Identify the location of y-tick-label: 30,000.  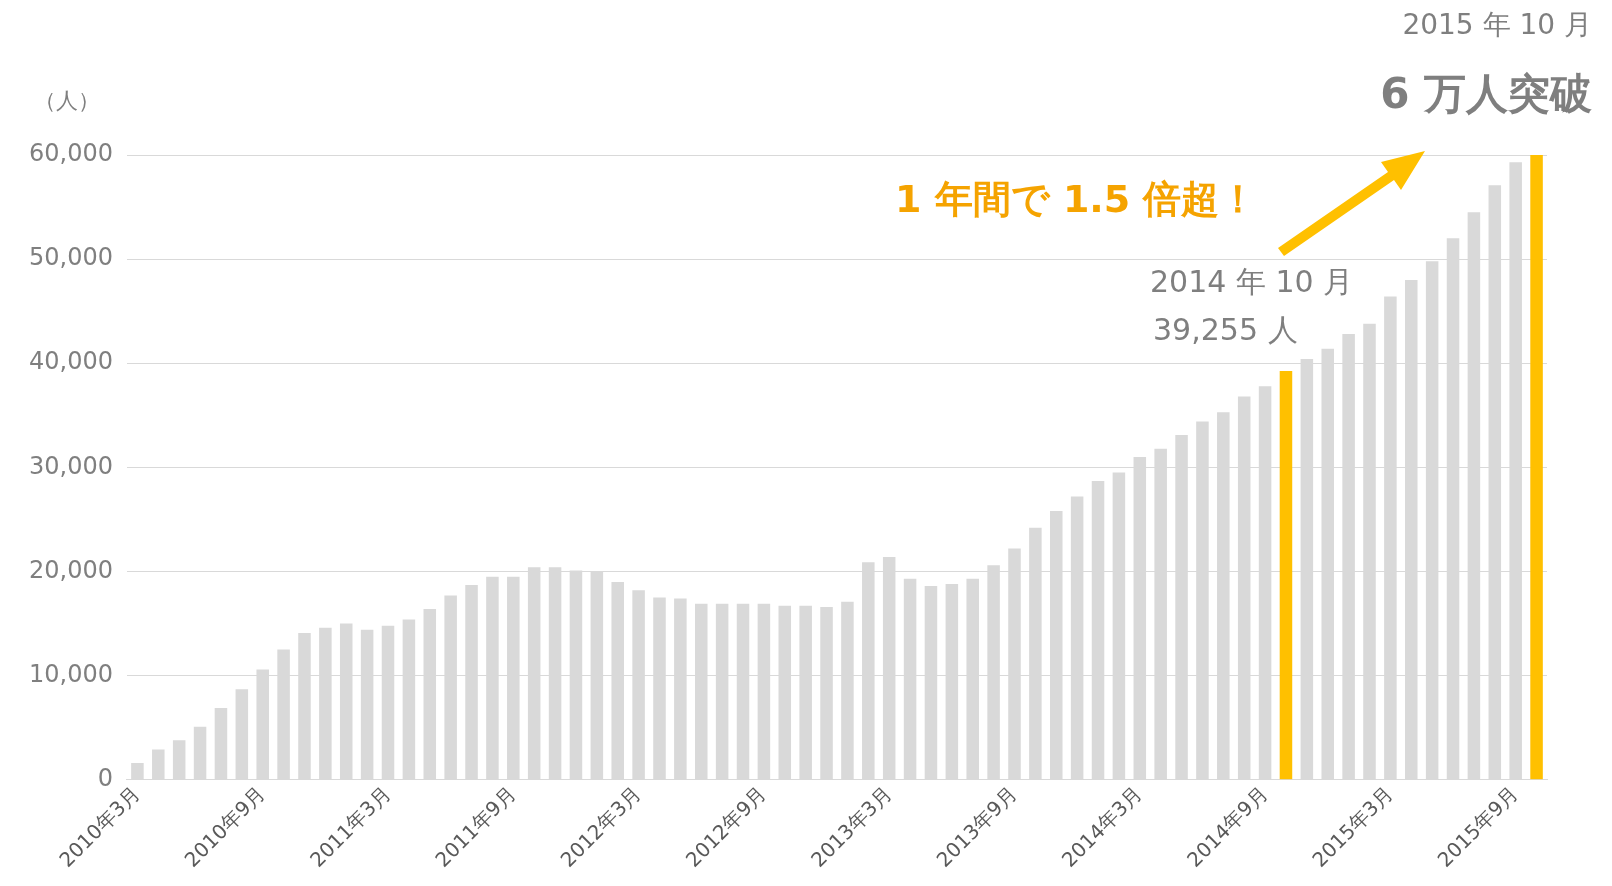
(70, 465).